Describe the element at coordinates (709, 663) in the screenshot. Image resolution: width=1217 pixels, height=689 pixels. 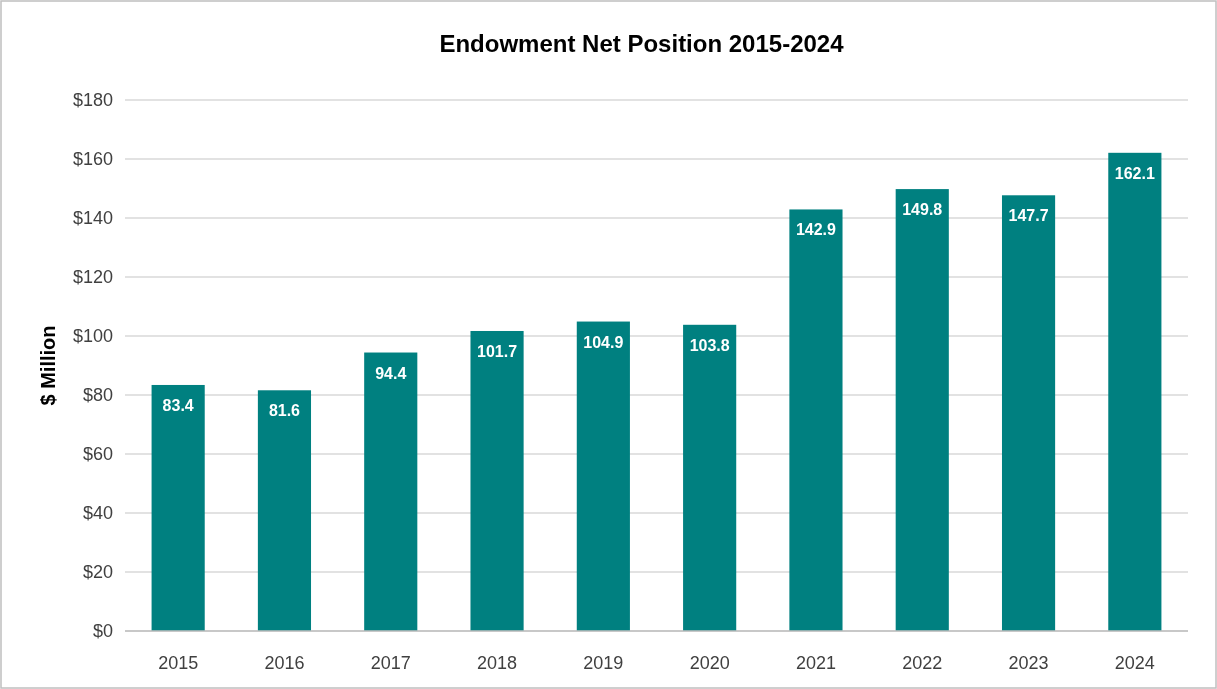
I see `x-tick-label: 2020` at that location.